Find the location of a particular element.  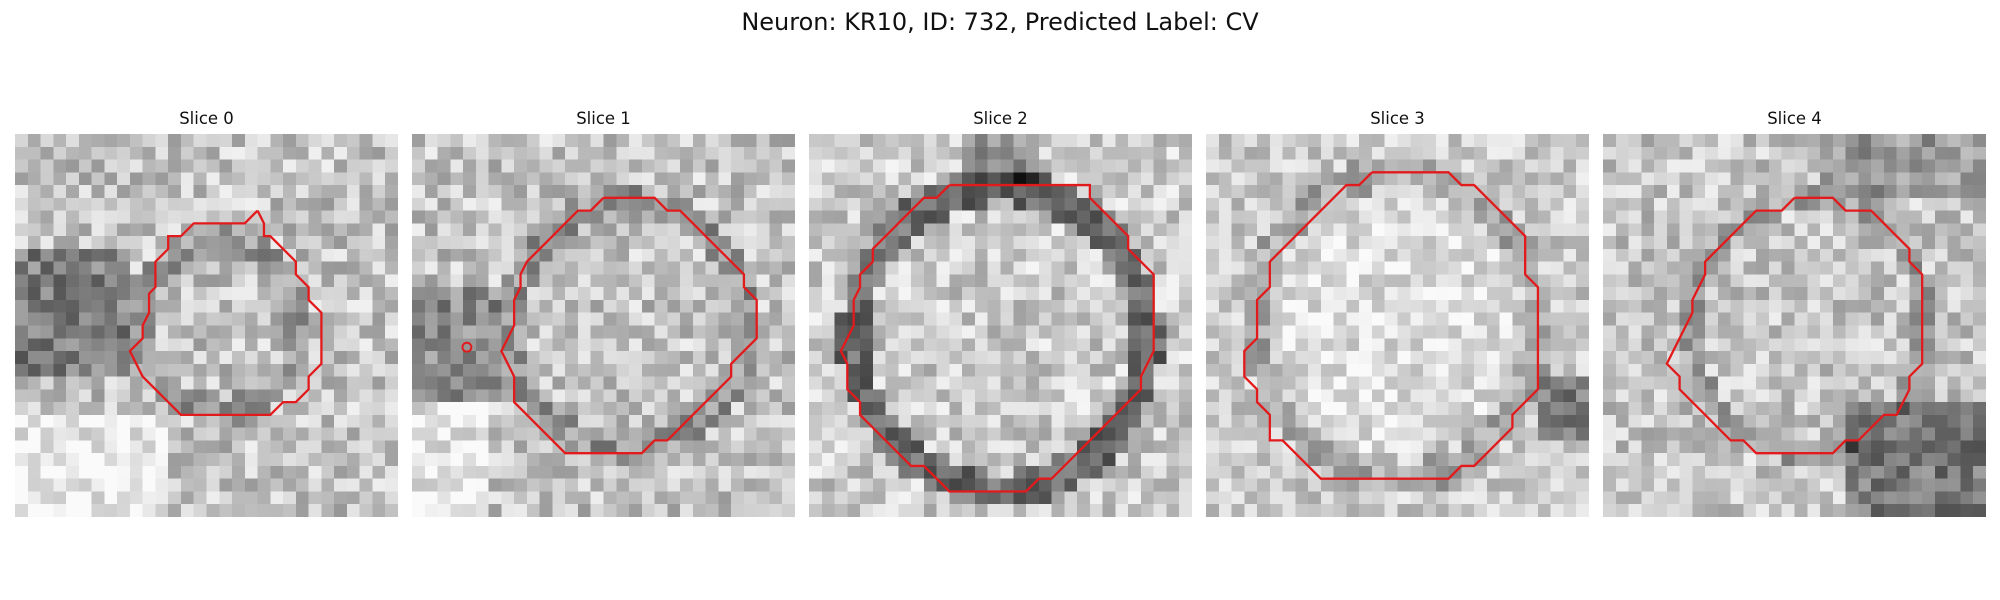

marker-circle is located at coordinates (467, 347).